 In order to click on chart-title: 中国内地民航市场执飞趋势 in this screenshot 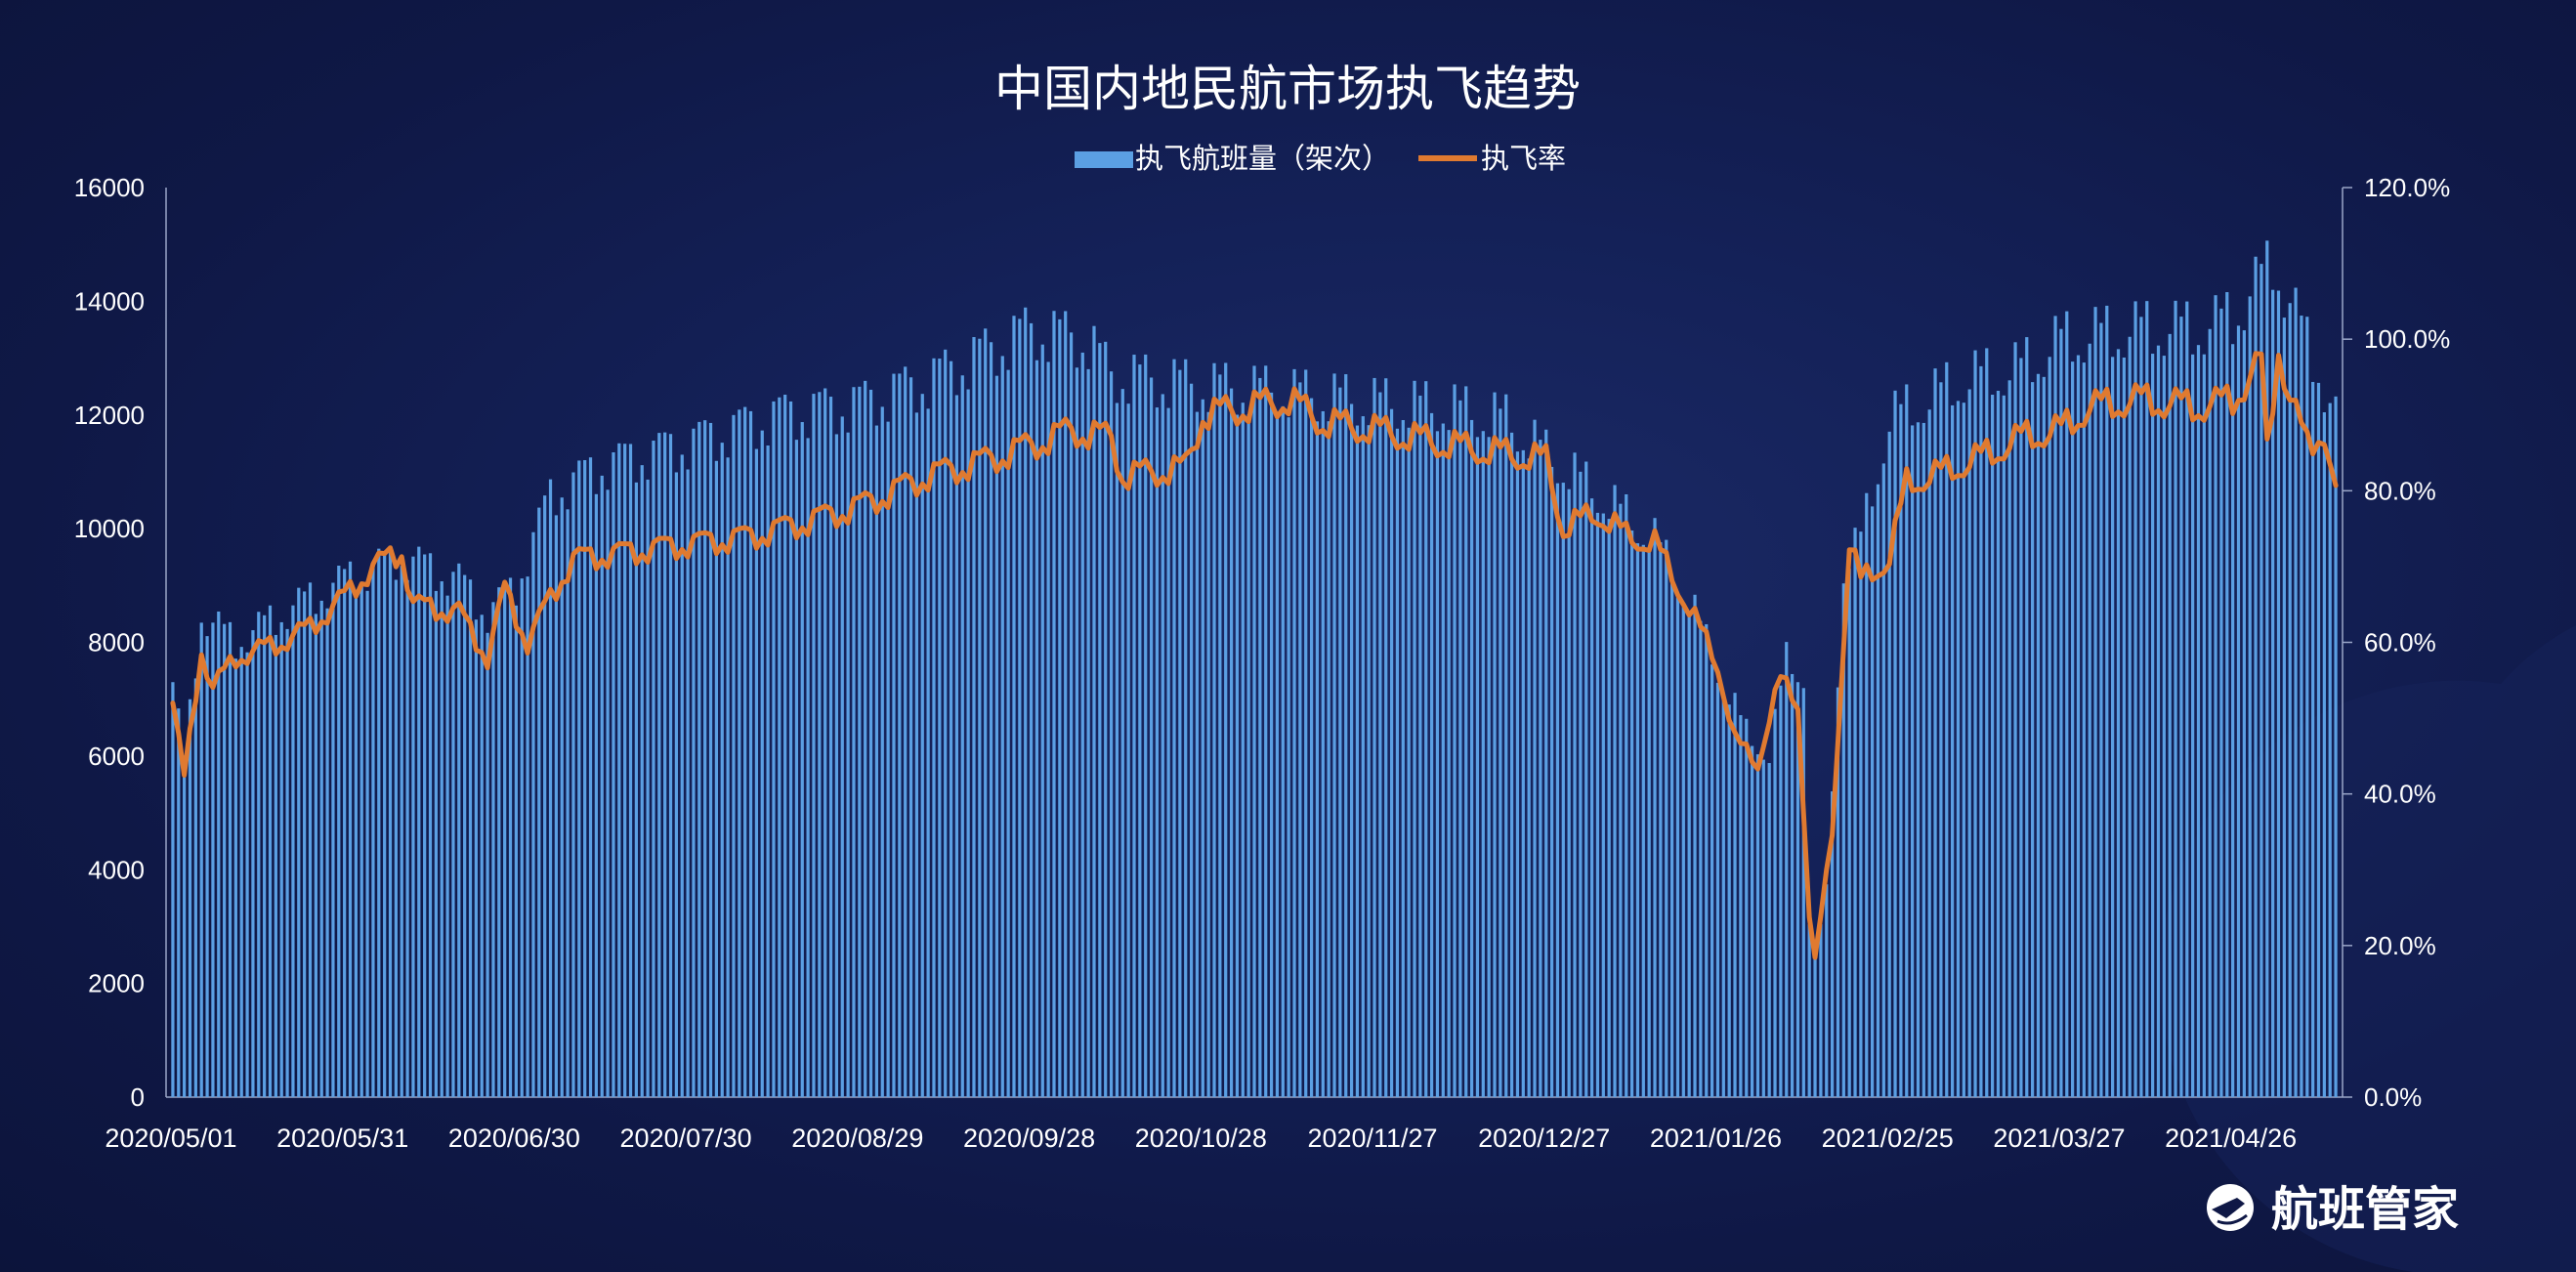, I will do `click(1287, 89)`.